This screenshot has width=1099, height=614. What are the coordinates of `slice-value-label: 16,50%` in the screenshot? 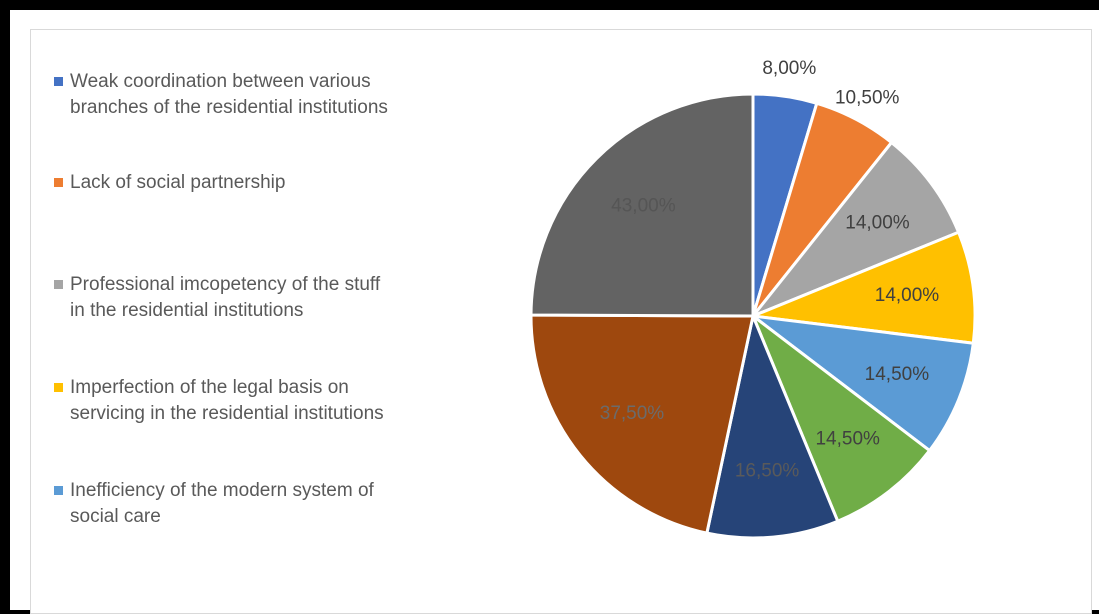 It's located at (767, 470).